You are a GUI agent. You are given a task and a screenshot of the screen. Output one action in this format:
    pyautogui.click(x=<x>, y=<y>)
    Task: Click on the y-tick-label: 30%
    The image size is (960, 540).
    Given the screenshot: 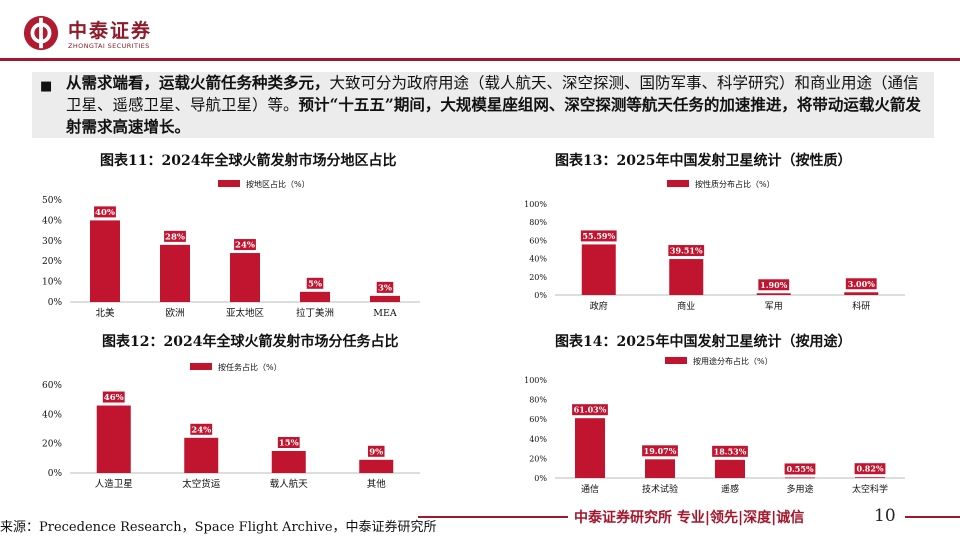 What is the action you would take?
    pyautogui.click(x=52, y=242)
    